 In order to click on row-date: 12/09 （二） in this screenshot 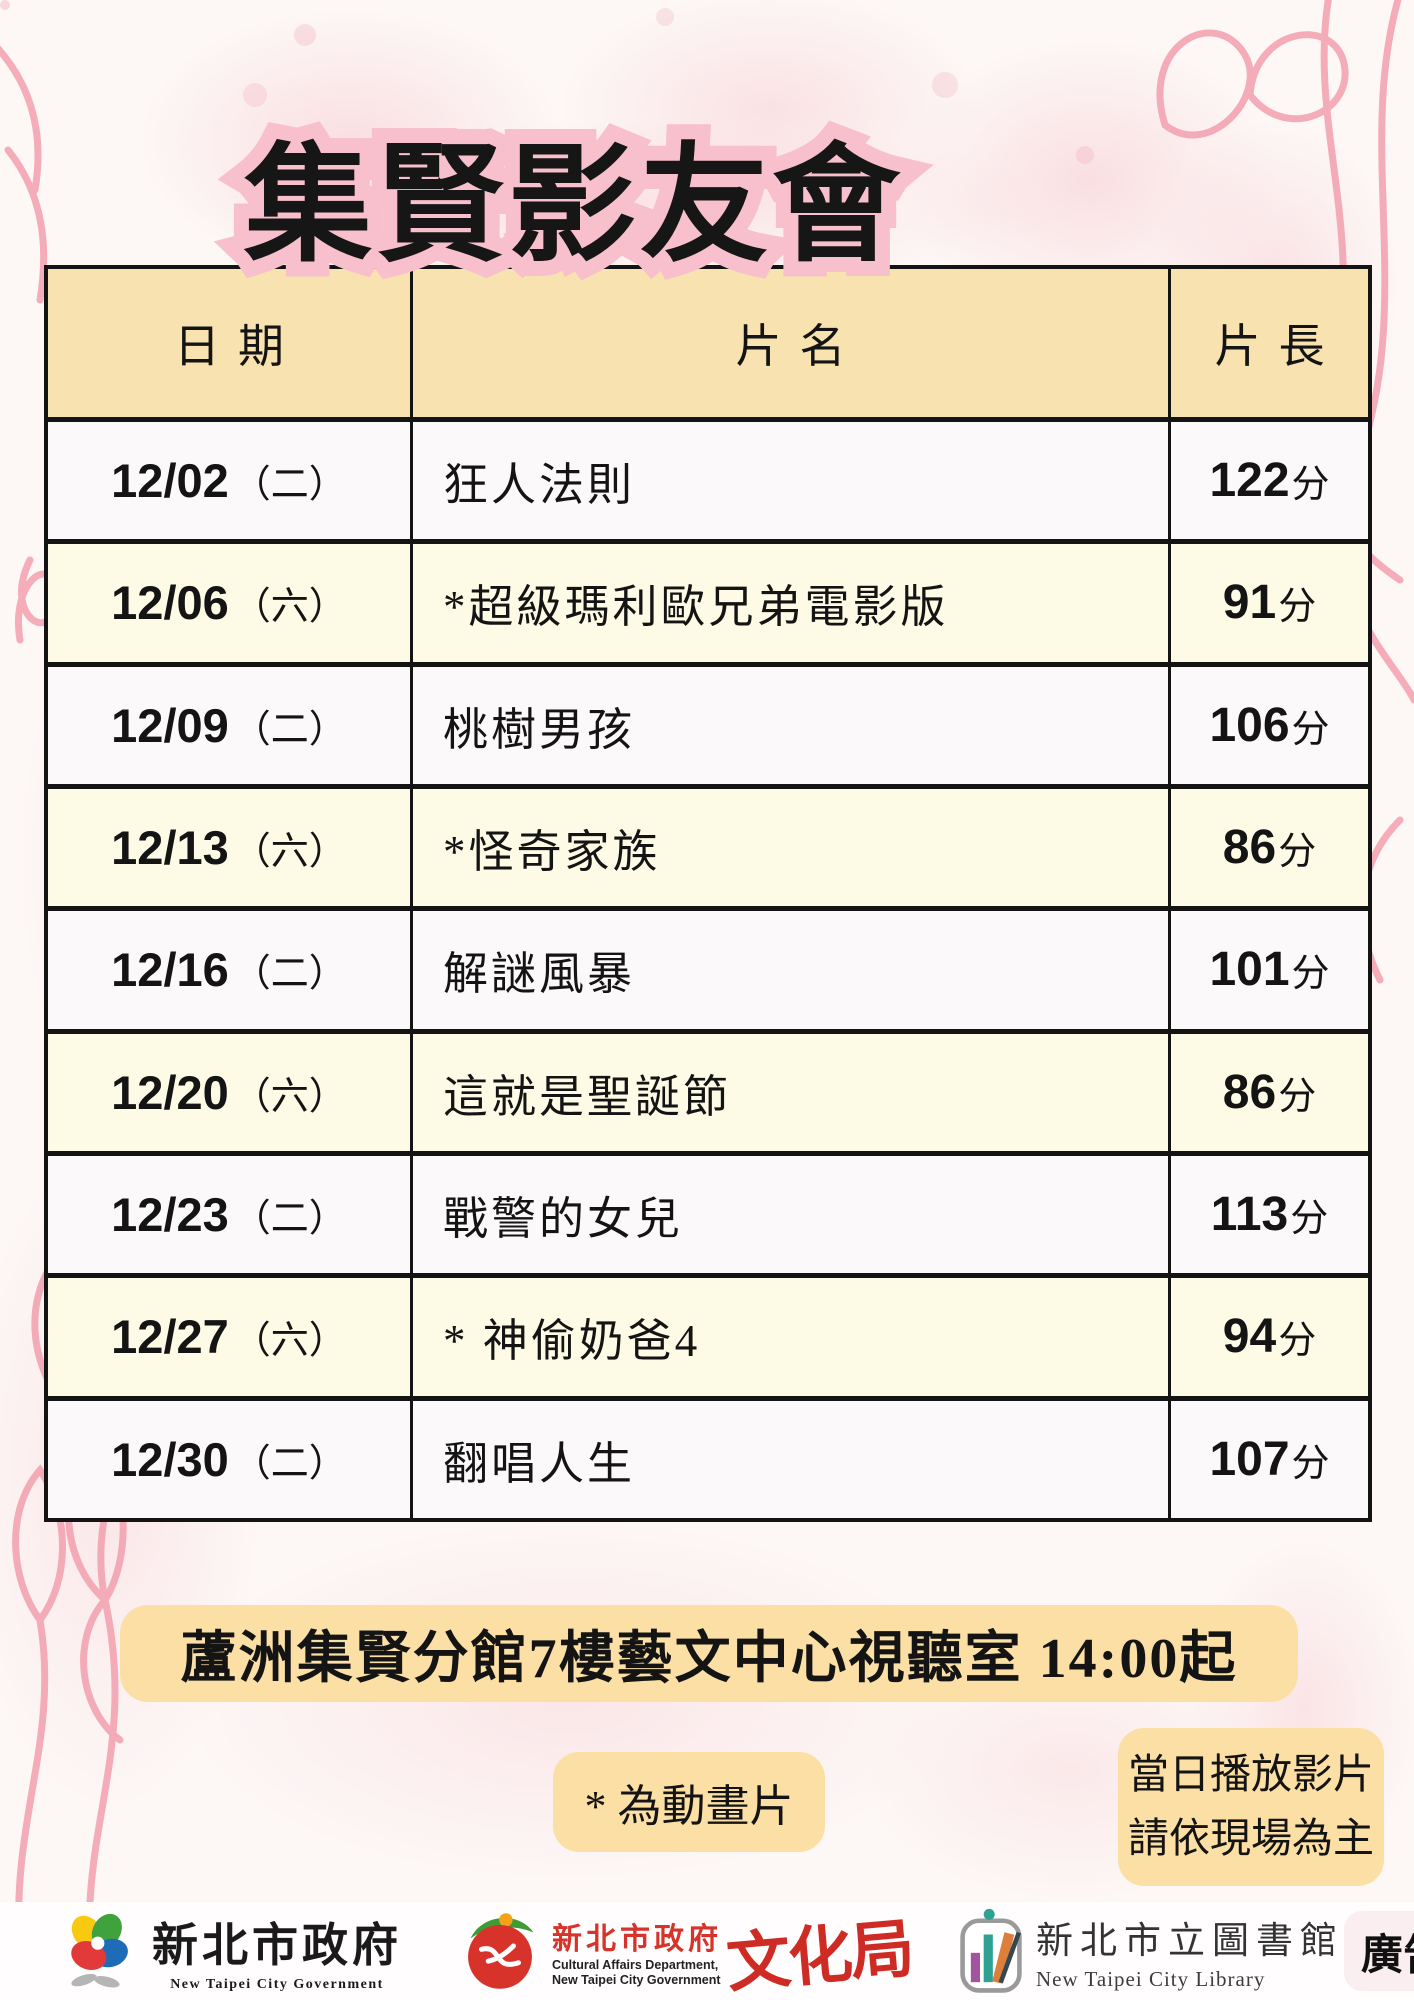, I will do `click(229, 725)`.